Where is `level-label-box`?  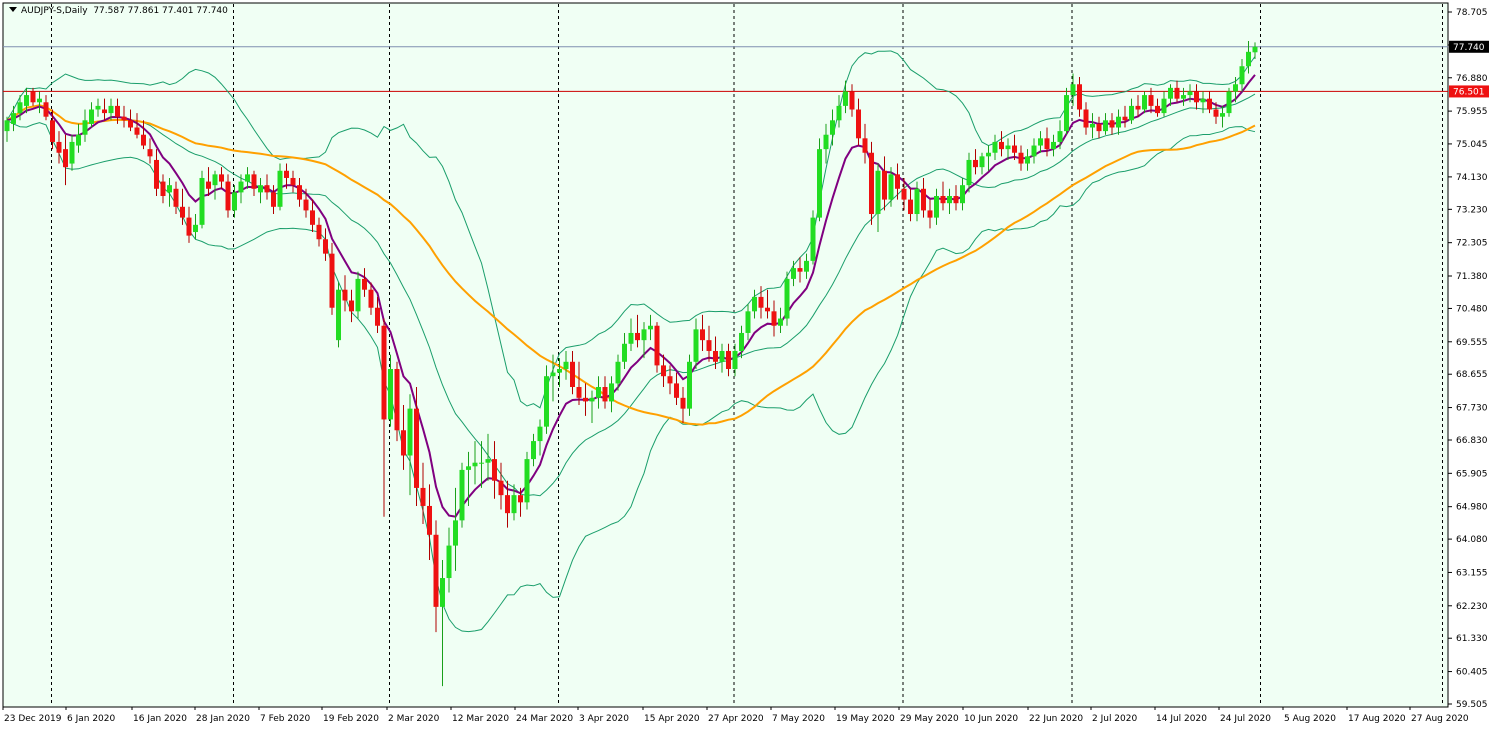 level-label-box is located at coordinates (1469, 91).